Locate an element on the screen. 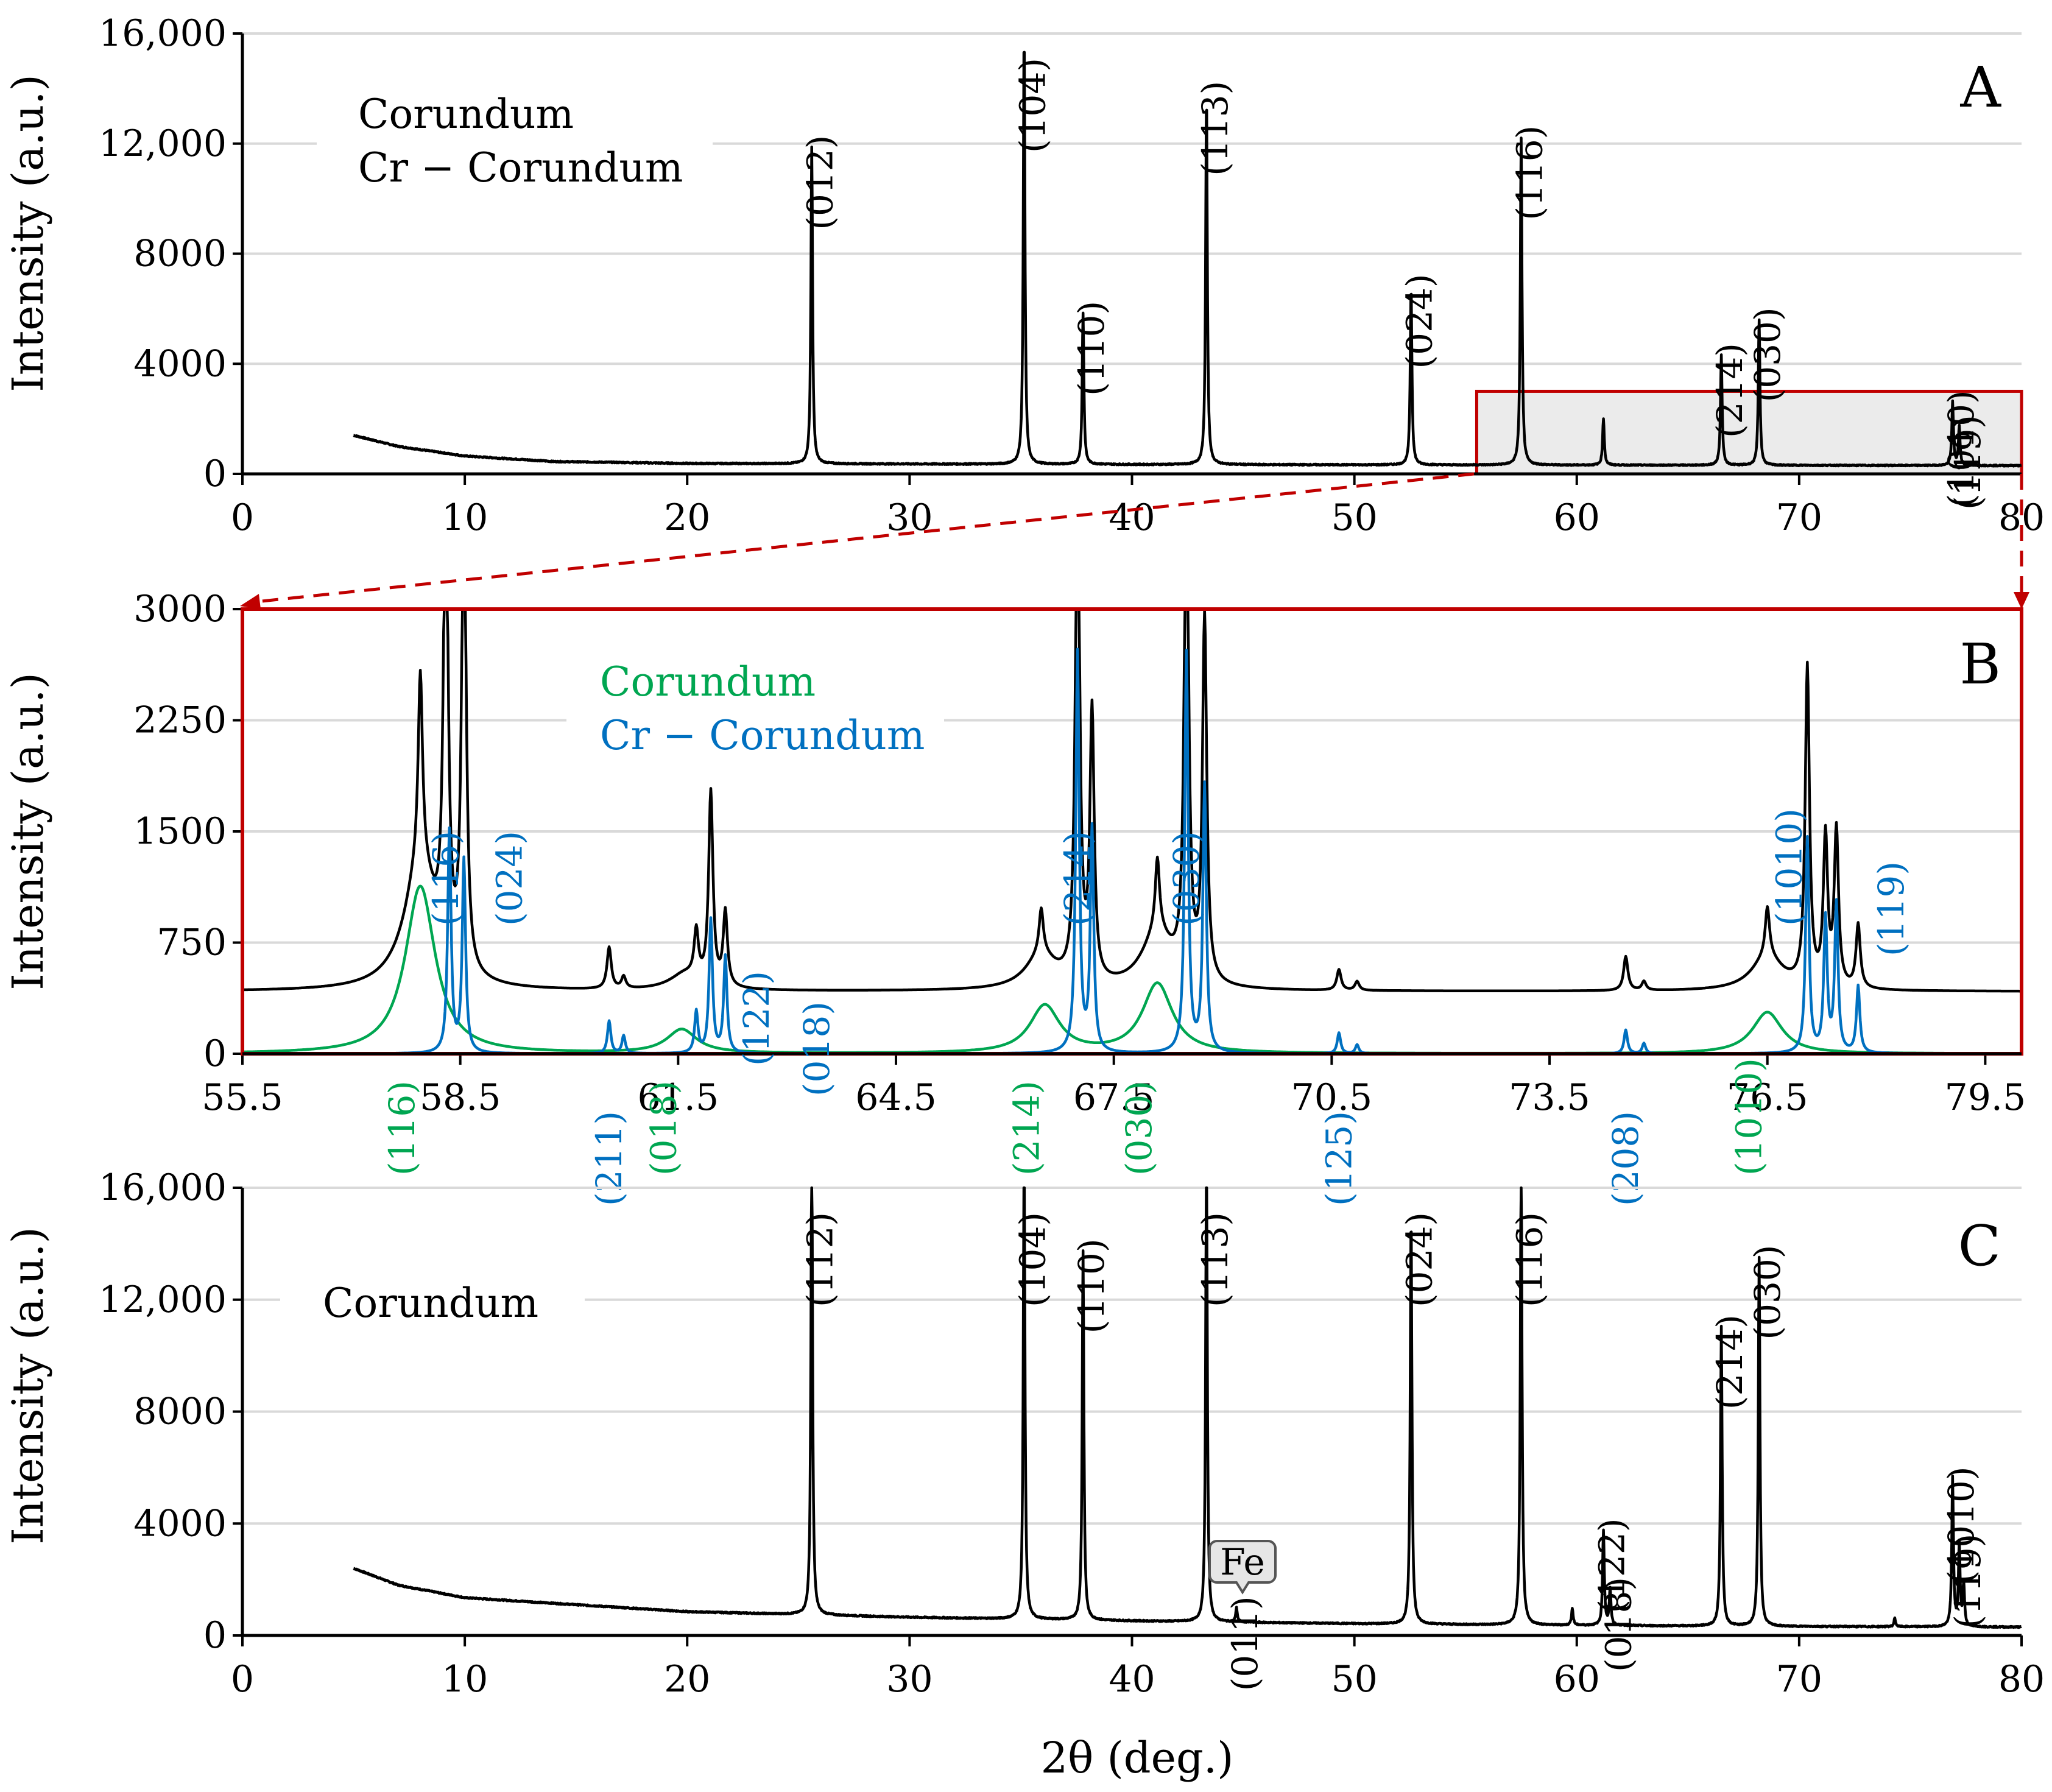 This screenshot has width=2052, height=1792. fe-callout-box is located at coordinates (1242, 1568).